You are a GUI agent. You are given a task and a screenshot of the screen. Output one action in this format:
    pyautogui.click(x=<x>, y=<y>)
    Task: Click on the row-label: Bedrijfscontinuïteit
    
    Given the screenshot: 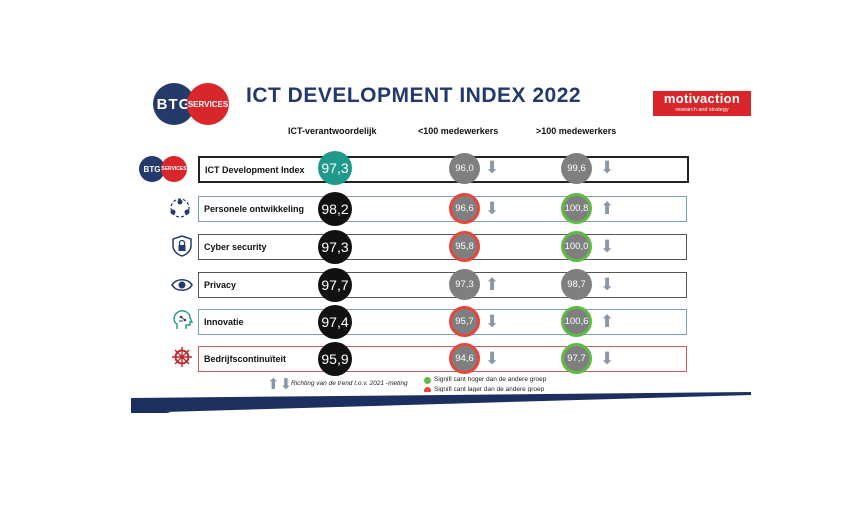 What is the action you would take?
    pyautogui.click(x=245, y=359)
    